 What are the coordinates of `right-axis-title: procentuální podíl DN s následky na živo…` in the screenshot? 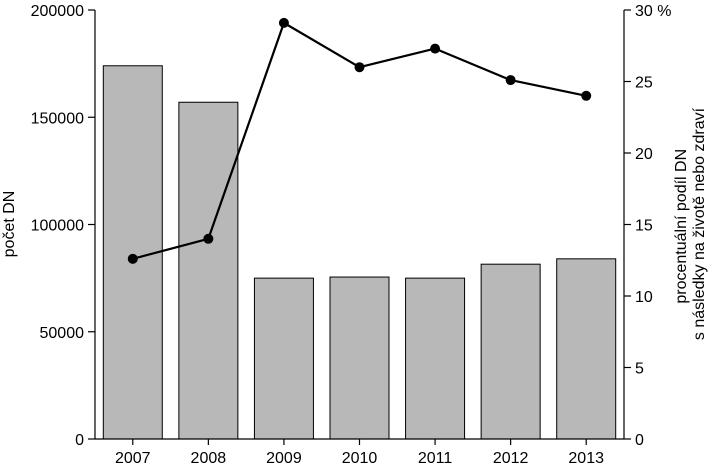 It's located at (690, 223).